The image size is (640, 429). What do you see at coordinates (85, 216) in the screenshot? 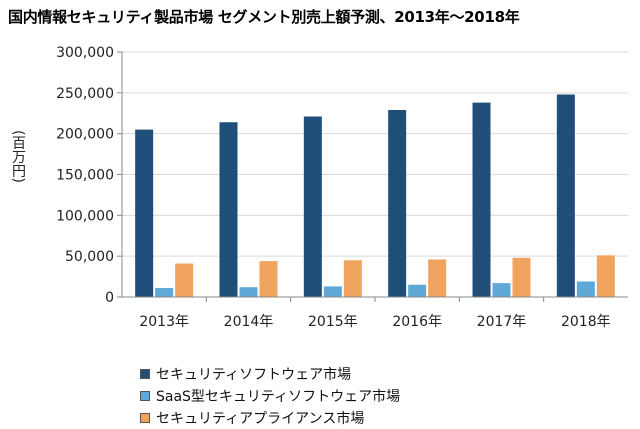
I see `y-tick-label: 100,000` at bounding box center [85, 216].